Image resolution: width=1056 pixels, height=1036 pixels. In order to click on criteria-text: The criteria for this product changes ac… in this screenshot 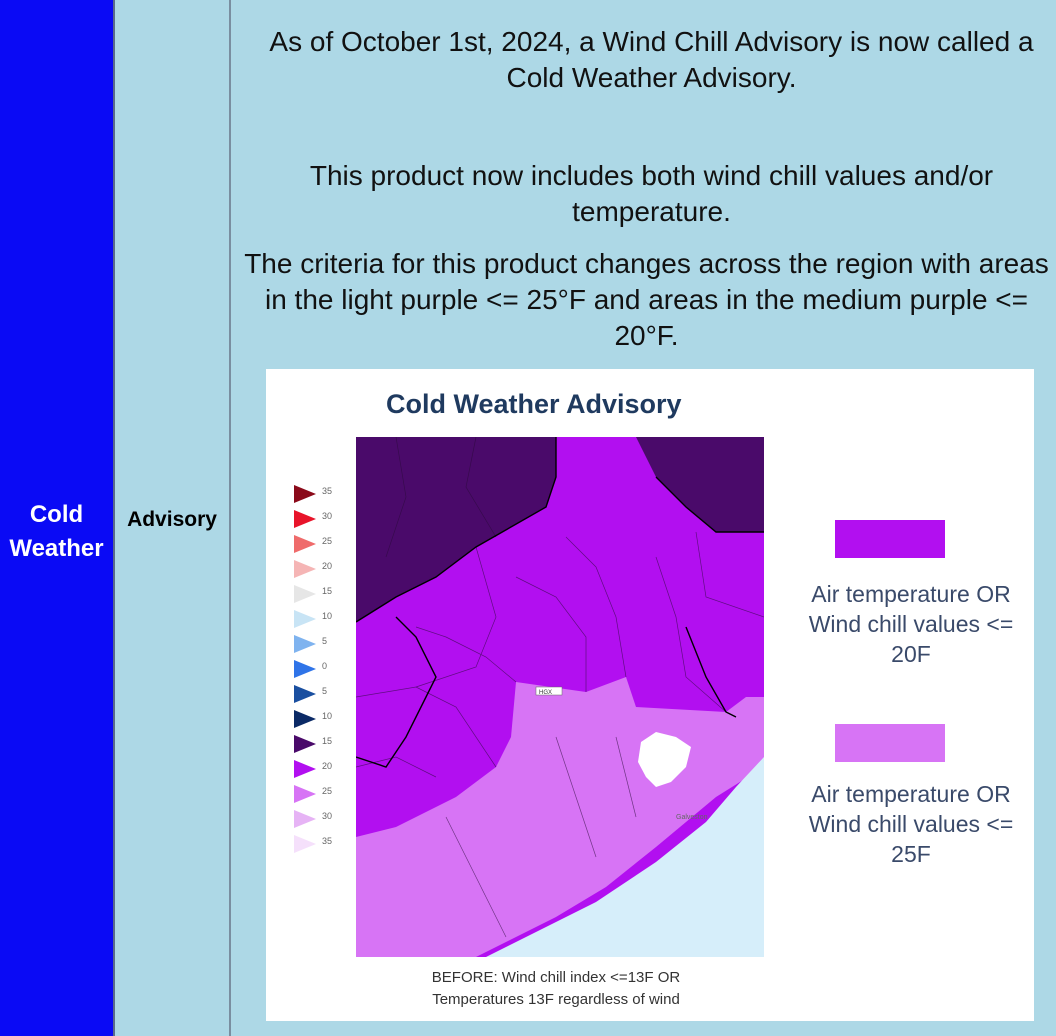, I will do `click(646, 299)`.